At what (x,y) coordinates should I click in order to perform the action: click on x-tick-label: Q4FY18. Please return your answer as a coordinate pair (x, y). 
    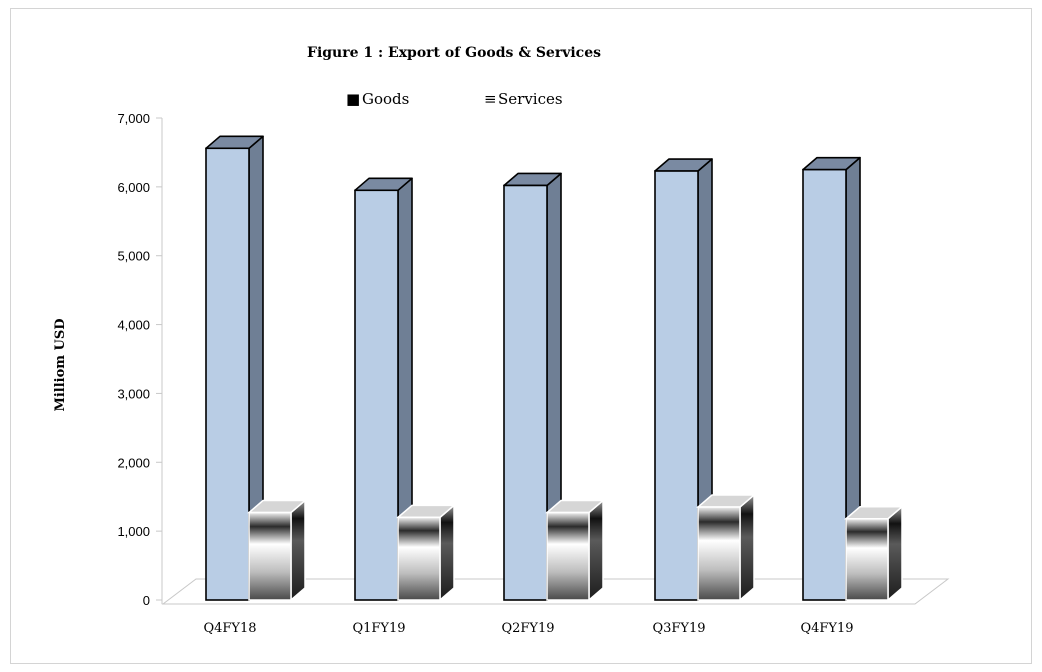
    Looking at the image, I should click on (229, 628).